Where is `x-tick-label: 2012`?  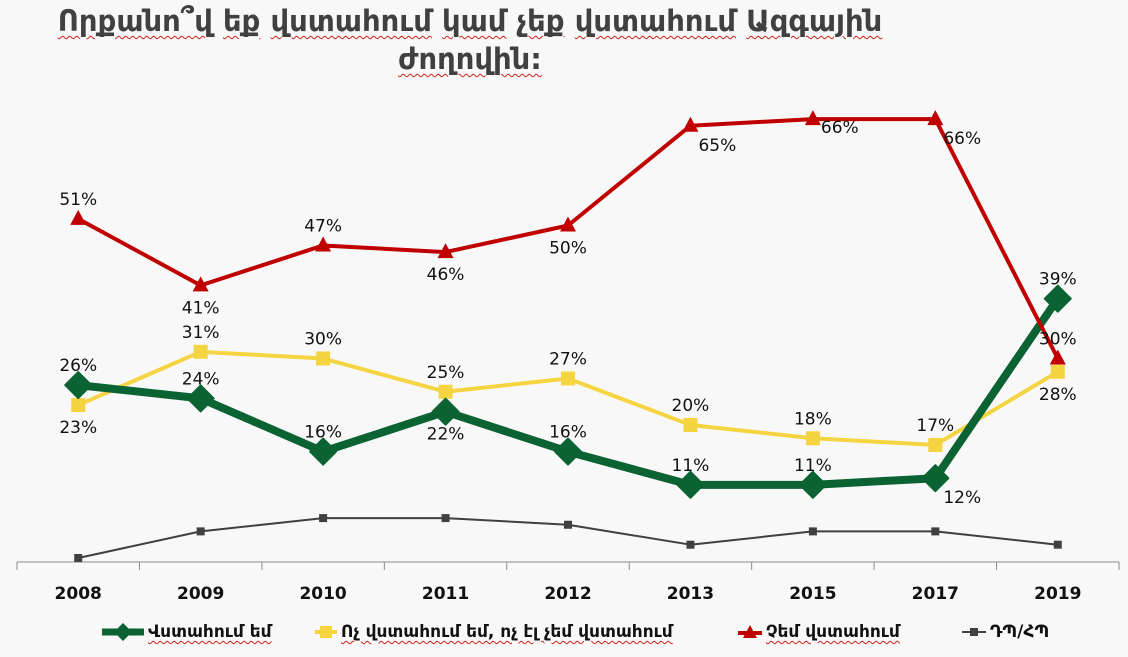
x-tick-label: 2012 is located at coordinates (567, 594).